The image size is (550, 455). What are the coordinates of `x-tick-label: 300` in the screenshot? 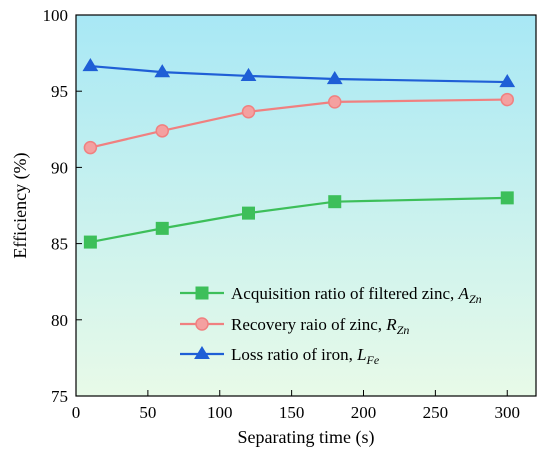 It's located at (508, 412).